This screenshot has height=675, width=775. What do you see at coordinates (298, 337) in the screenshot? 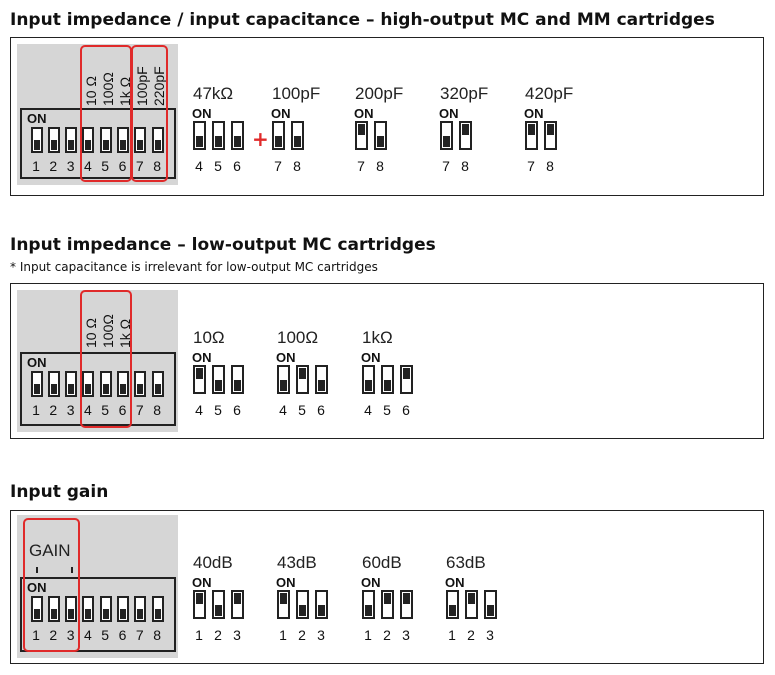
I see `setting-label: 100Ω` at bounding box center [298, 337].